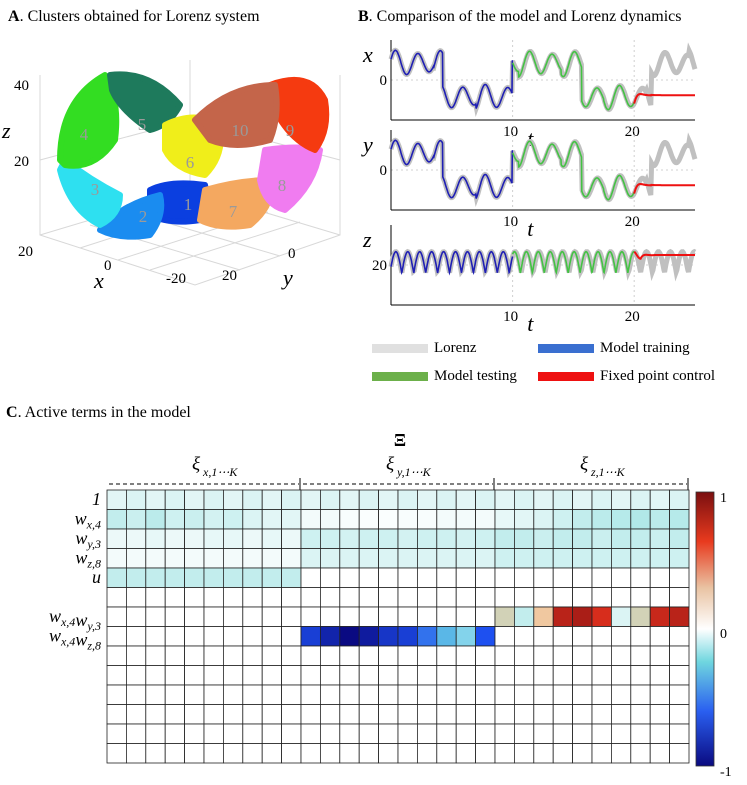  I want to click on heatmap-cell-r8-c23, so click(563, 655).